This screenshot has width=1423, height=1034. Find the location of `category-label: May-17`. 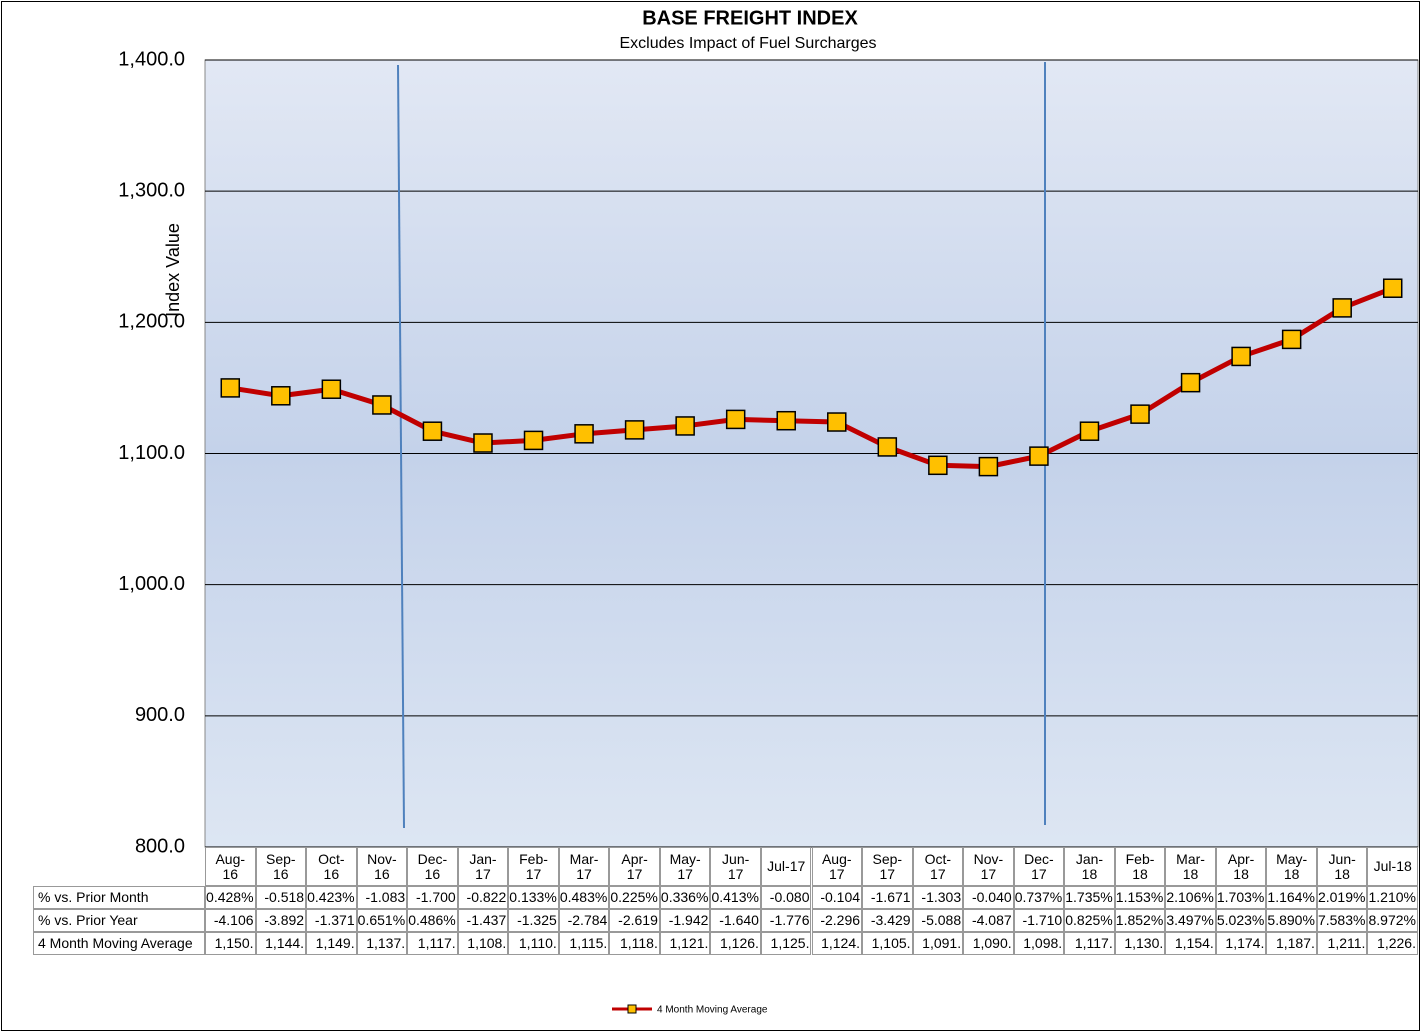

category-label: May-17 is located at coordinates (685, 866).